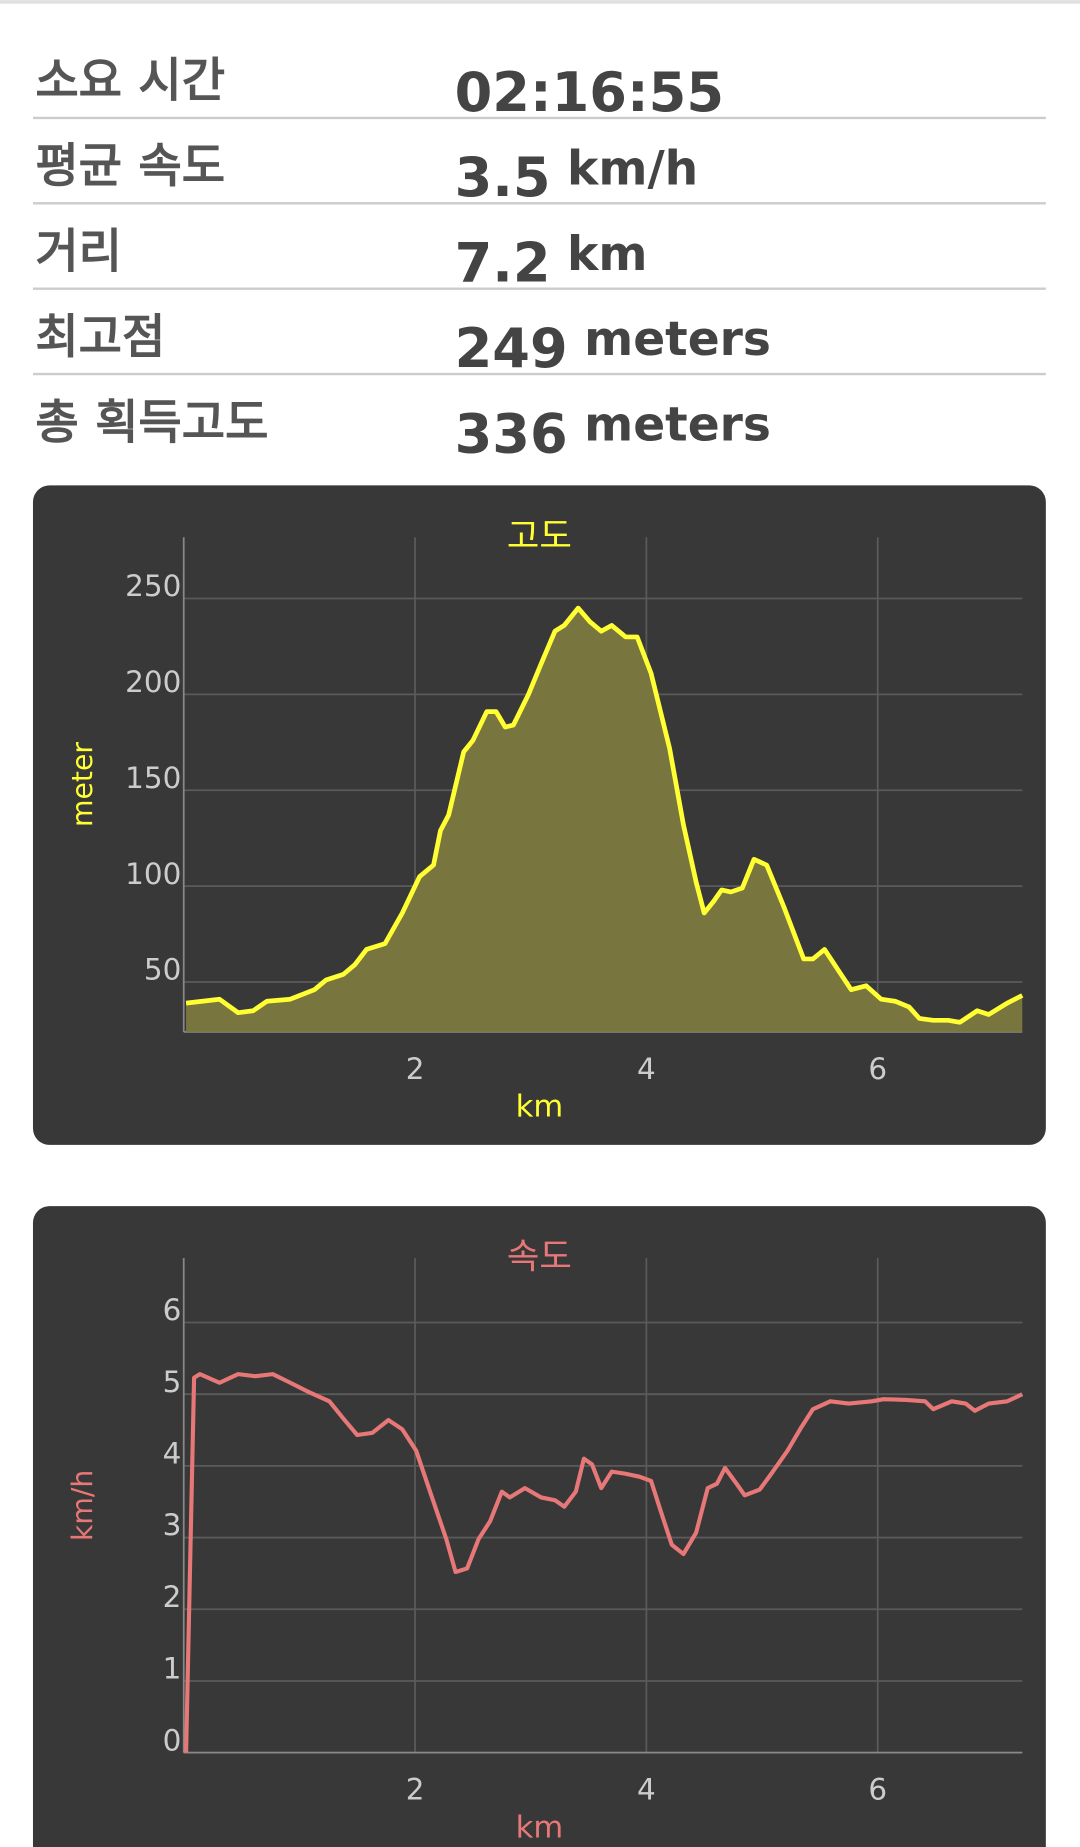 The image size is (1080, 1847). Describe the element at coordinates (153, 778) in the screenshot. I see `y-tick-label: 150` at that location.